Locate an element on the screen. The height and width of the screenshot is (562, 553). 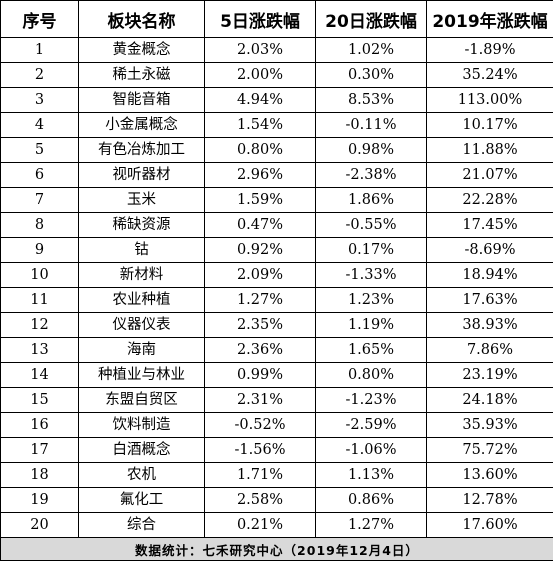
change-5day-cell: 1.54% is located at coordinates (260, 125).